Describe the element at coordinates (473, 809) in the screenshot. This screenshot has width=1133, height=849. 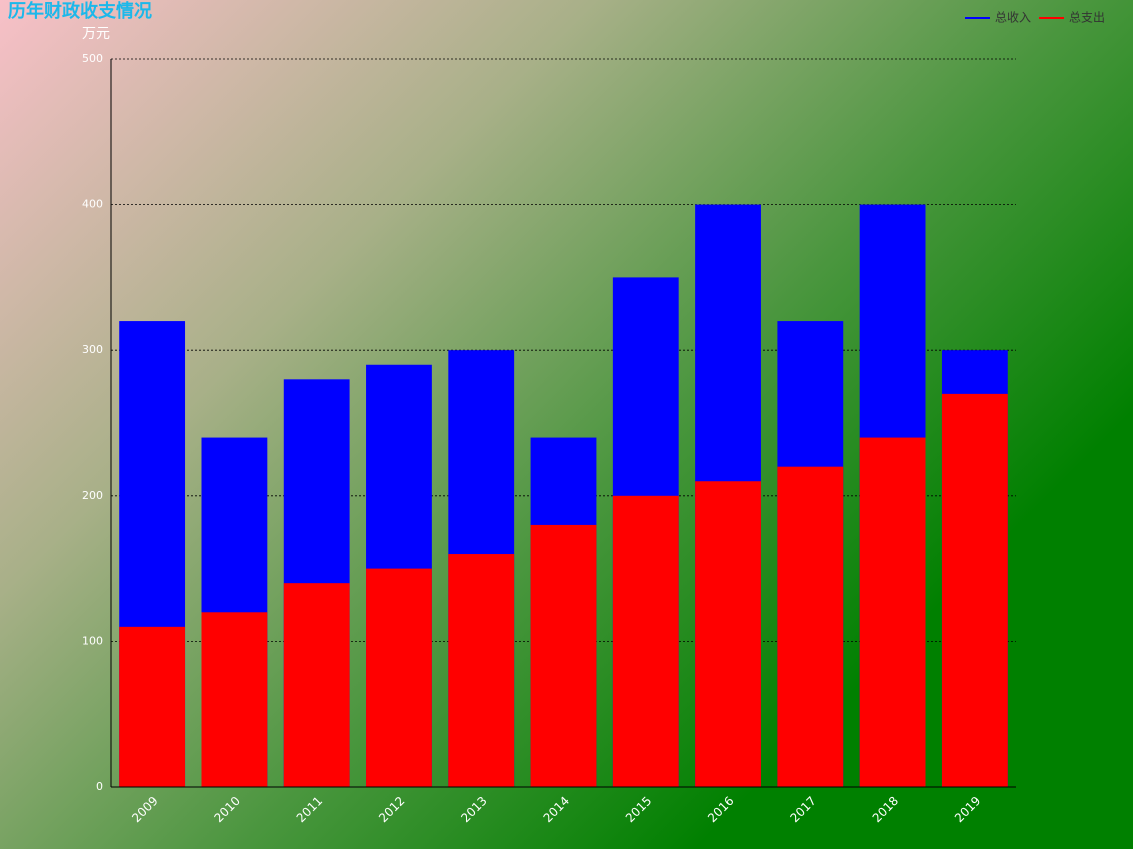
I see `x-tick-label: 2013` at that location.